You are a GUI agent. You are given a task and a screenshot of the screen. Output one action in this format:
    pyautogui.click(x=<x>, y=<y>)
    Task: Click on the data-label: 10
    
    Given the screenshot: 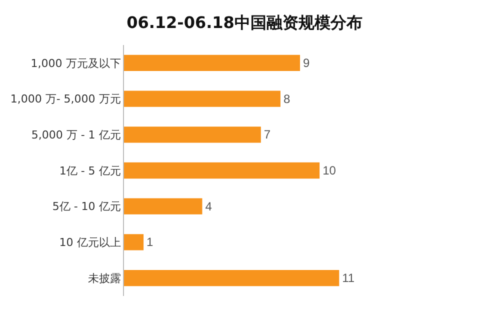 What is the action you would take?
    pyautogui.click(x=329, y=171)
    